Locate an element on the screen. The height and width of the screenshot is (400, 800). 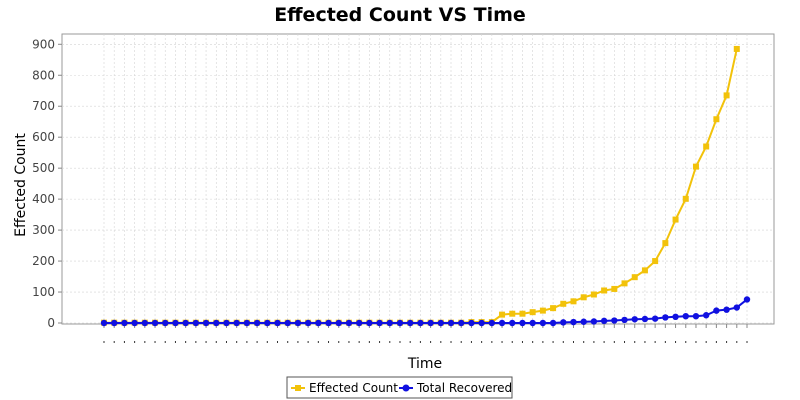
y-tick-label: 900 is located at coordinates (43, 44).